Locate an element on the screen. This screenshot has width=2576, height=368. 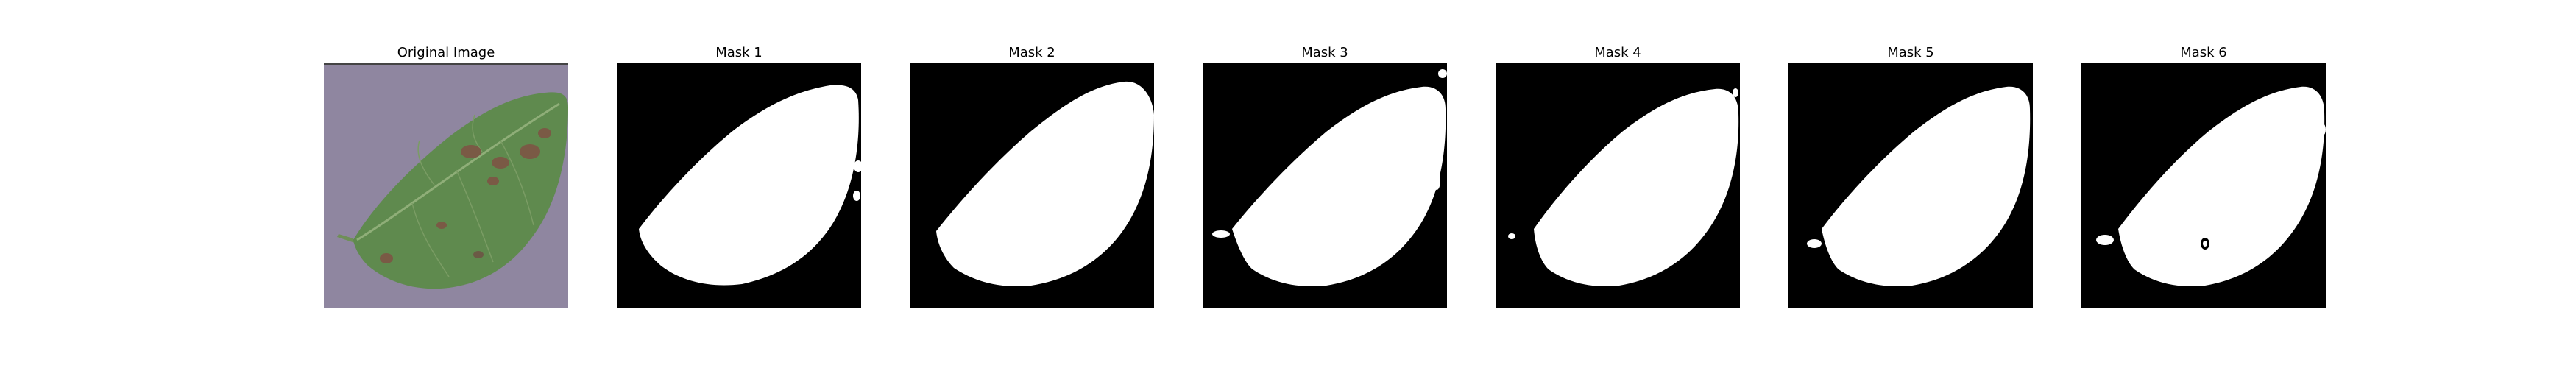
leaf-shape is located at coordinates (460, 190).